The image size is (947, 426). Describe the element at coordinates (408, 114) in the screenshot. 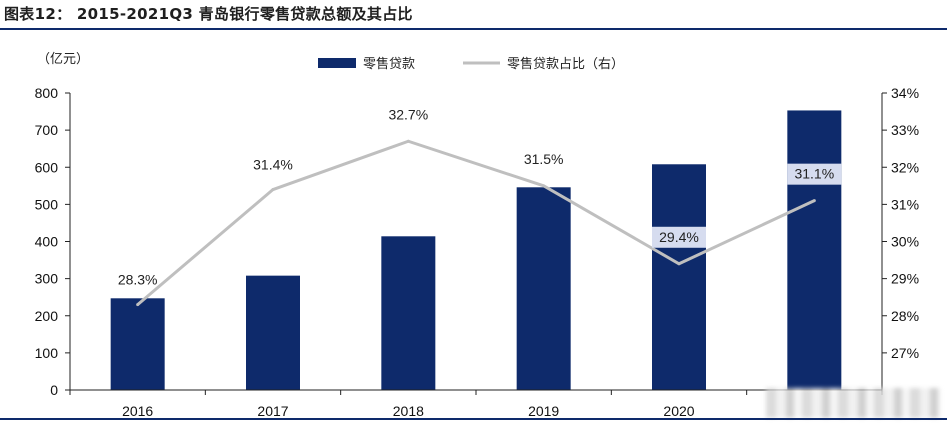

I see `data-label: 32.7%` at that location.